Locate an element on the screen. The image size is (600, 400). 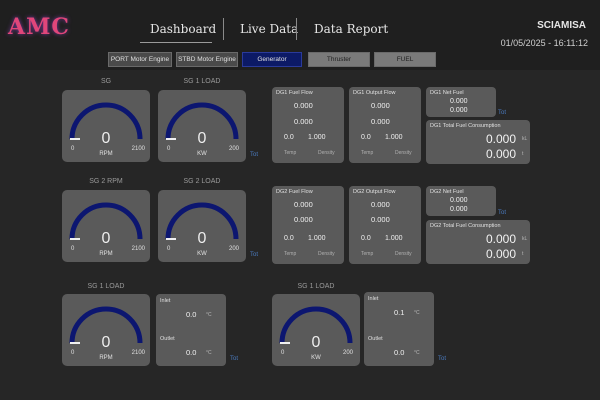
port-engine-button: PORT Motor Engine is located at coordinates (140, 59).